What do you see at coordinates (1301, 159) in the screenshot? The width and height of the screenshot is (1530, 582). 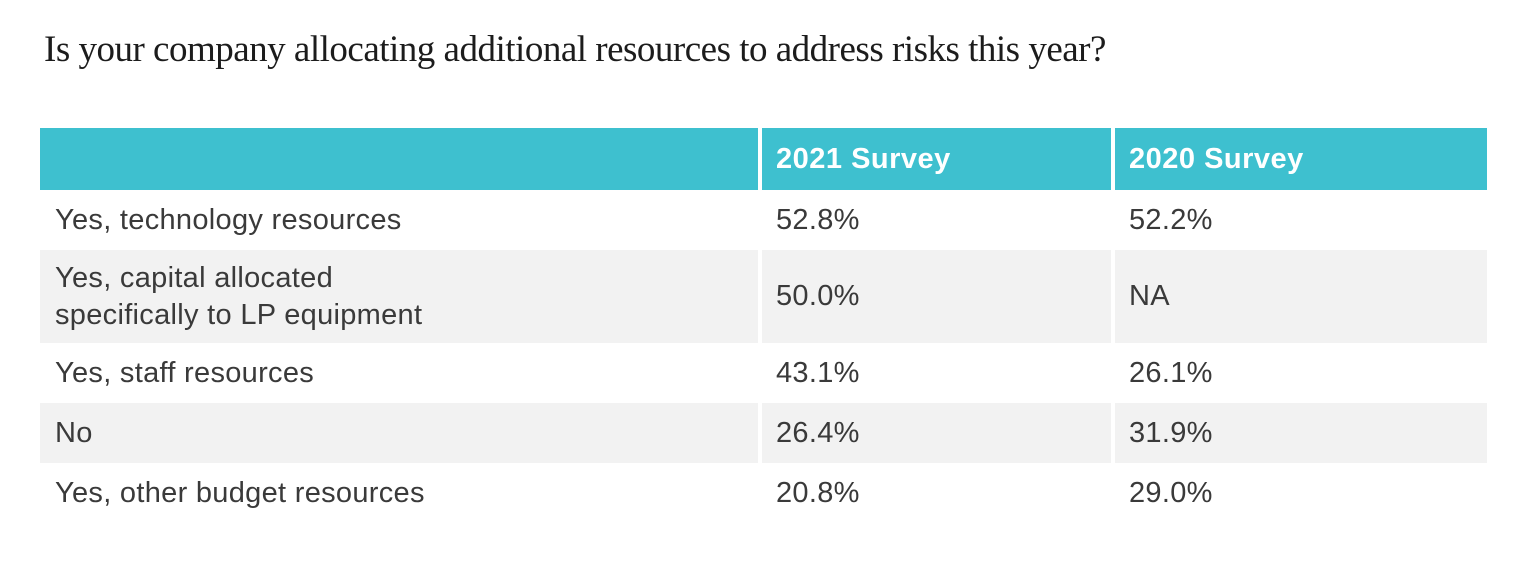 I see `header-cell-2020-survey: 2020 Survey` at bounding box center [1301, 159].